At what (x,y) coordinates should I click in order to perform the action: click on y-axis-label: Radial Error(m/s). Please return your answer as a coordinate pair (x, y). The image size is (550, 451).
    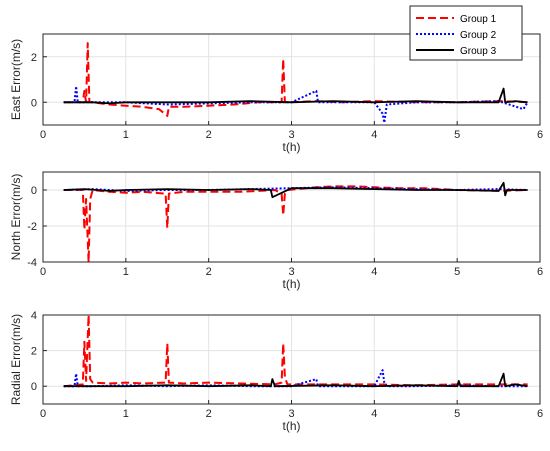
    Looking at the image, I should click on (16, 359).